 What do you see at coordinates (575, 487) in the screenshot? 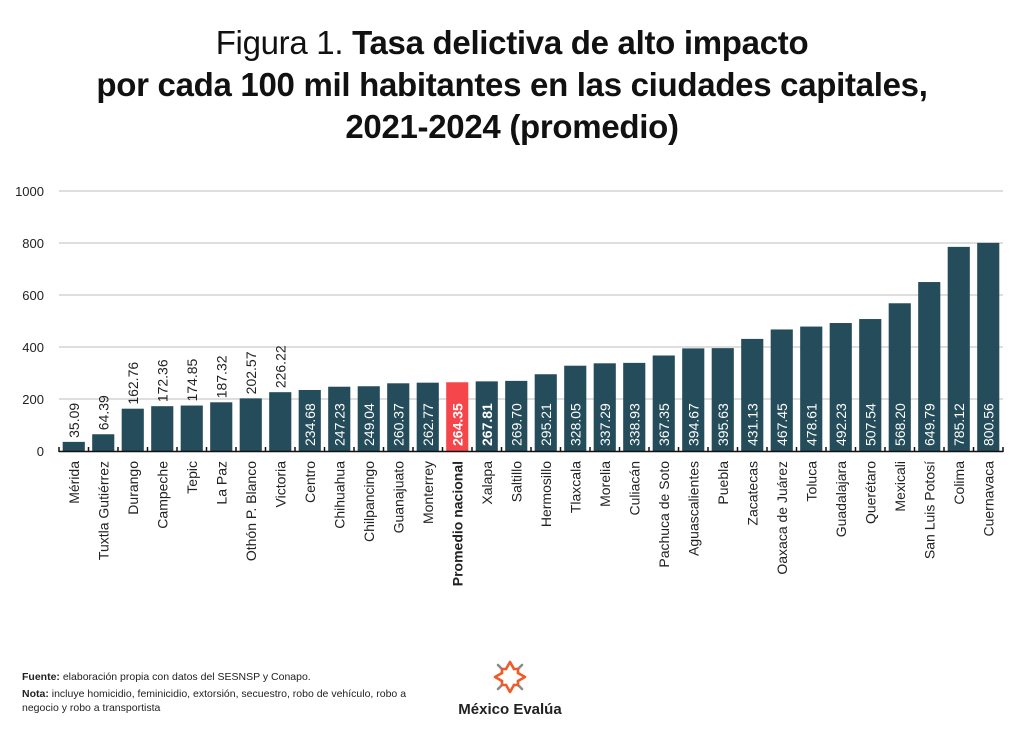
I see `category-label: Tlaxcala` at bounding box center [575, 487].